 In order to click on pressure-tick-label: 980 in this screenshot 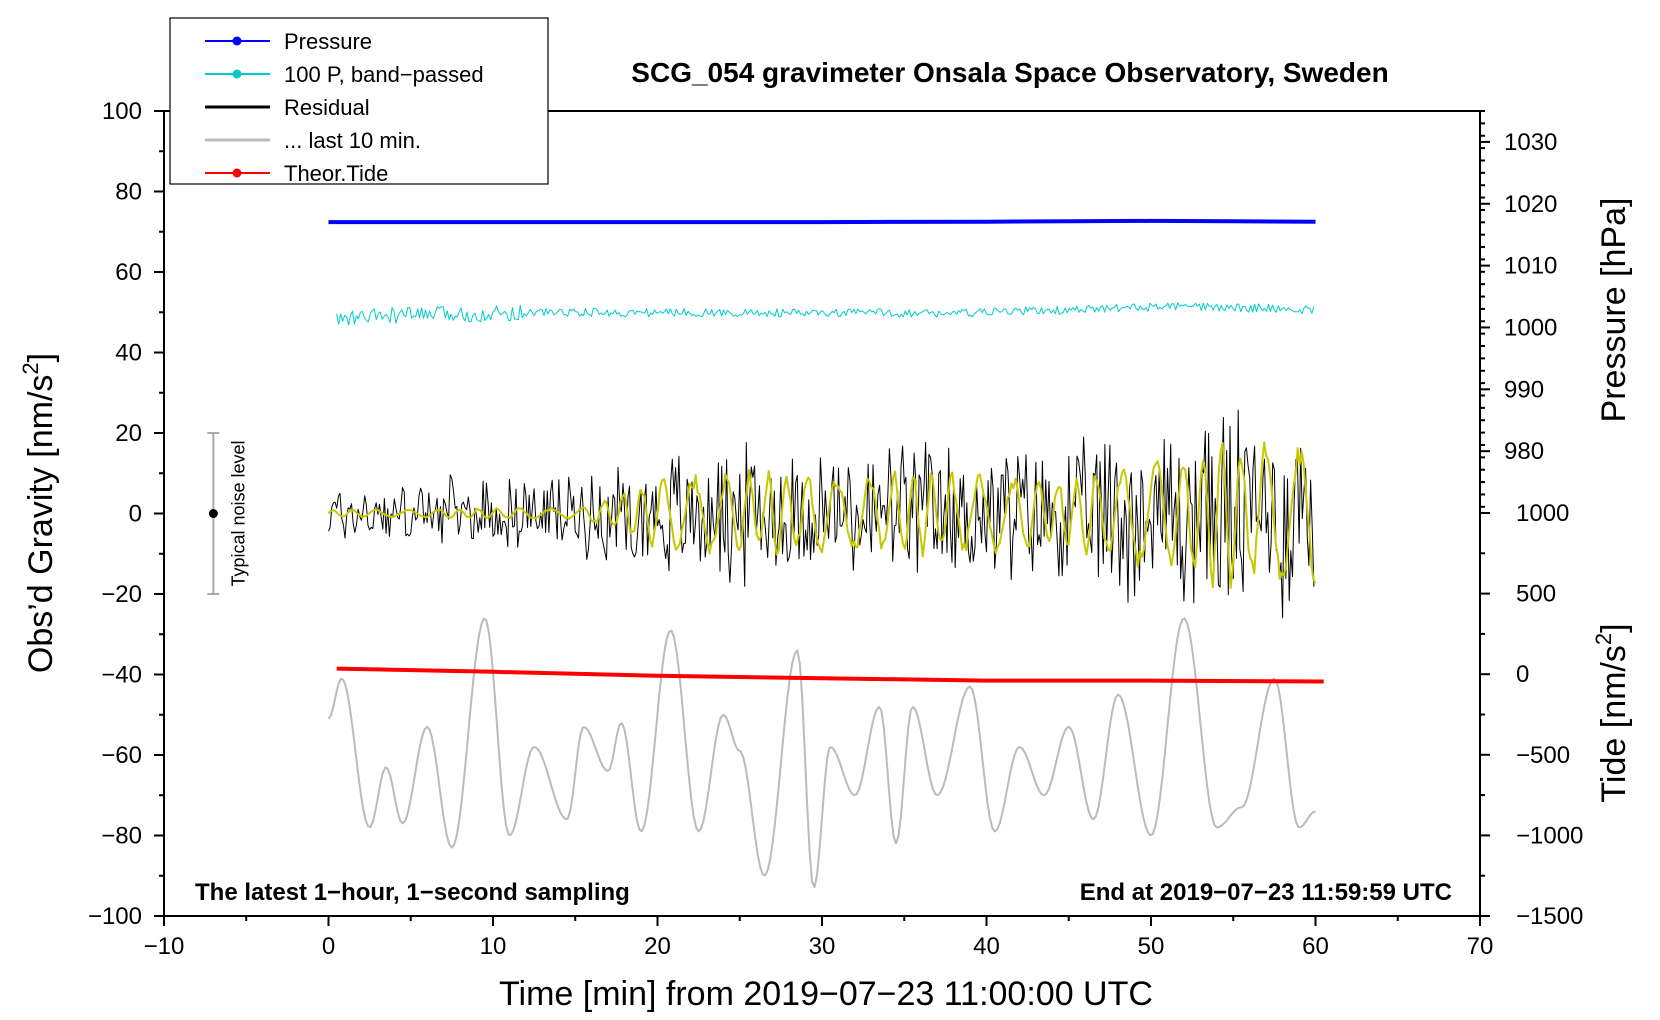, I will do `click(1524, 451)`.